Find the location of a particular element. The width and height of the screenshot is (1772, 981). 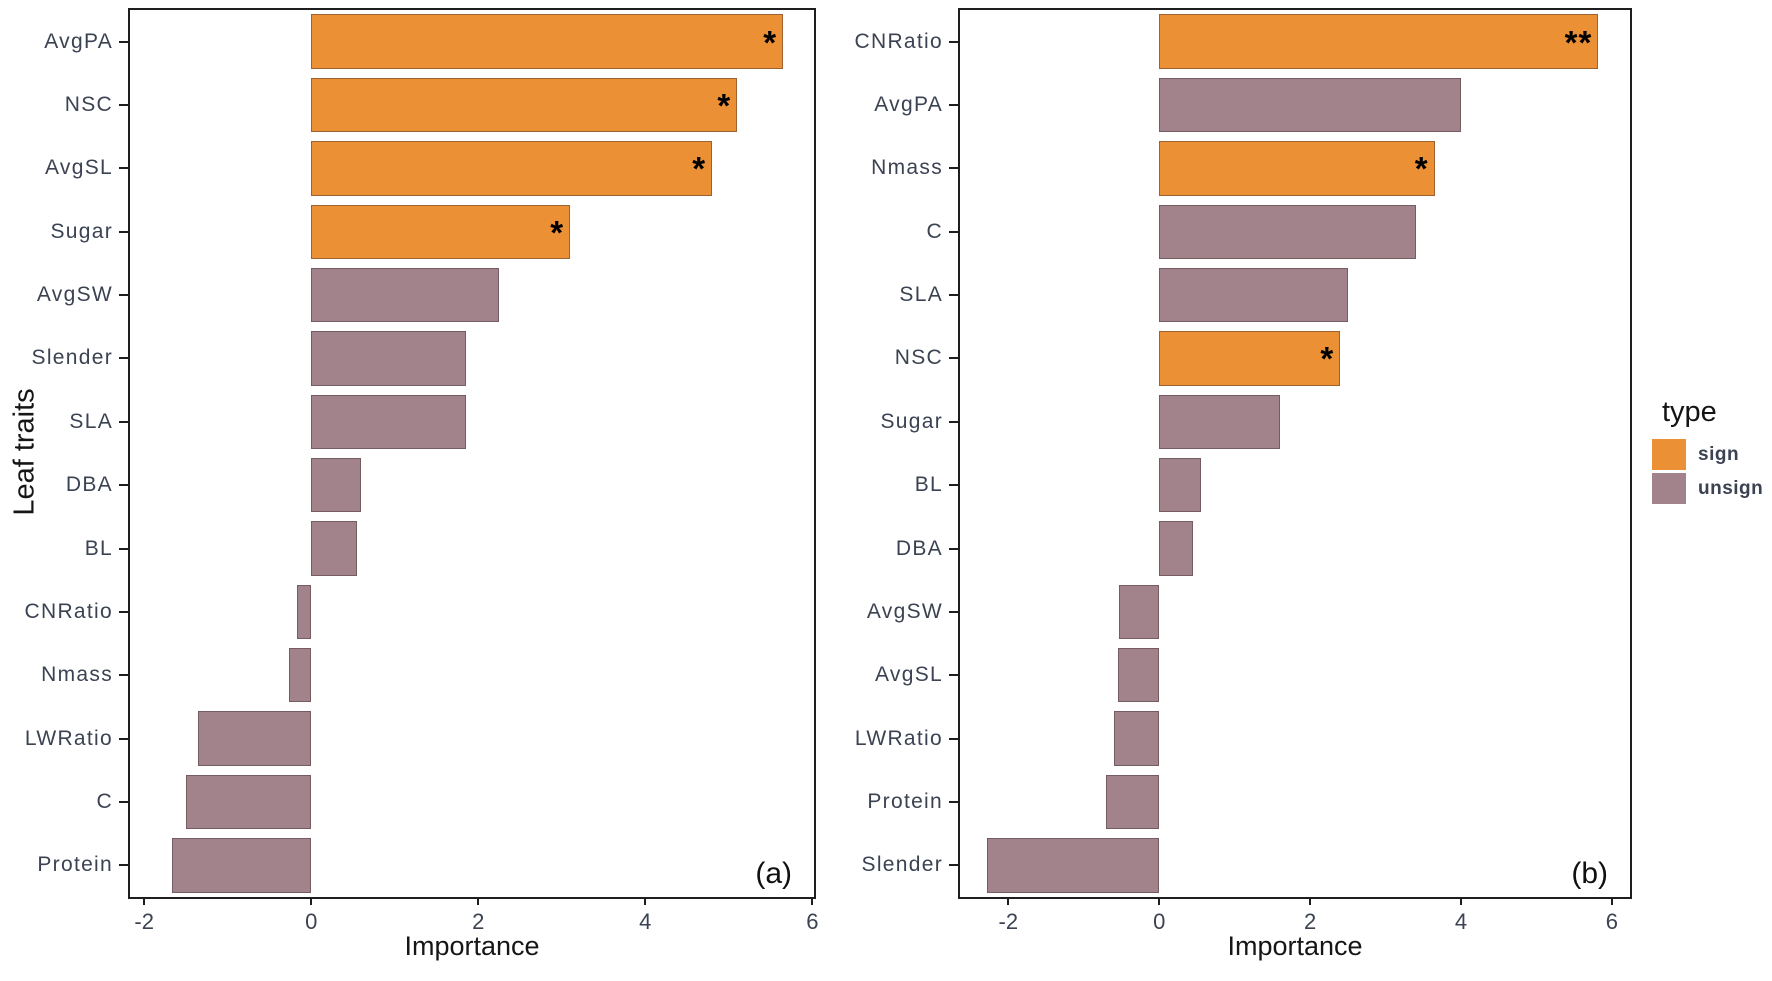

bar-dba is located at coordinates (1176, 548).